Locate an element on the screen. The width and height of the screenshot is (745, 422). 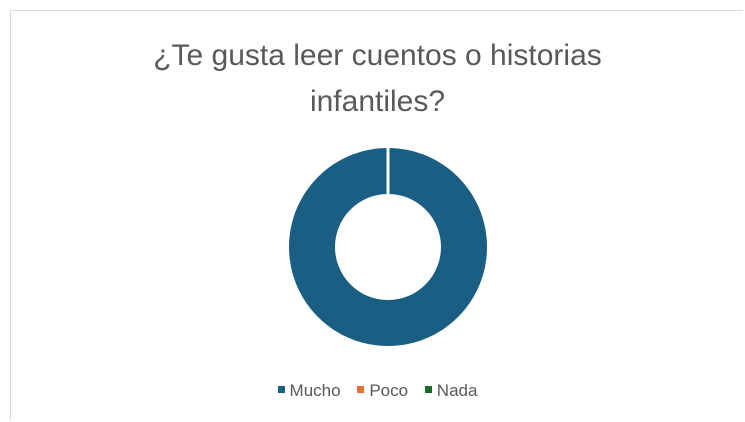
legend-swatch-nada is located at coordinates (428, 390).